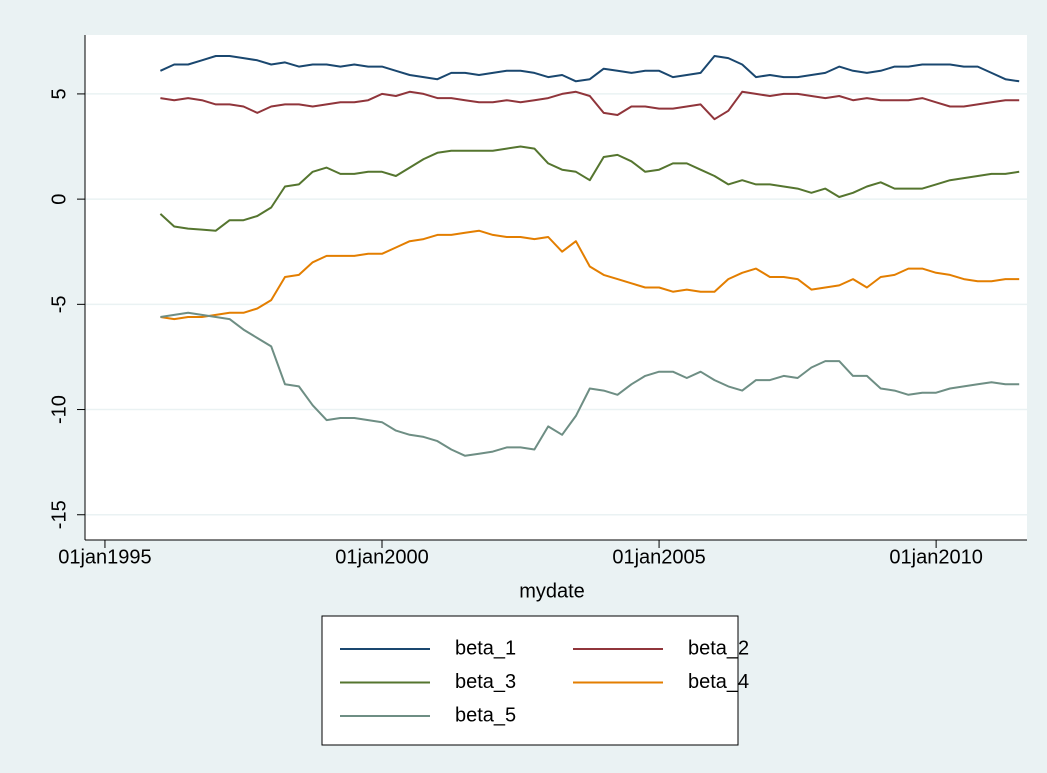 Image resolution: width=1047 pixels, height=773 pixels. I want to click on legend-label: beta_1, so click(485, 648).